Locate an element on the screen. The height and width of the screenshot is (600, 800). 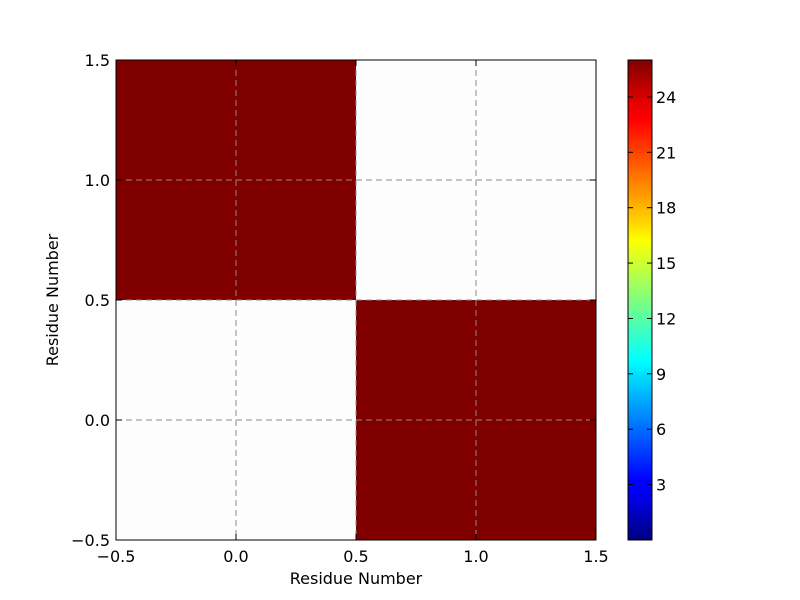
y-tick-label: 0.5 is located at coordinates (97, 300).